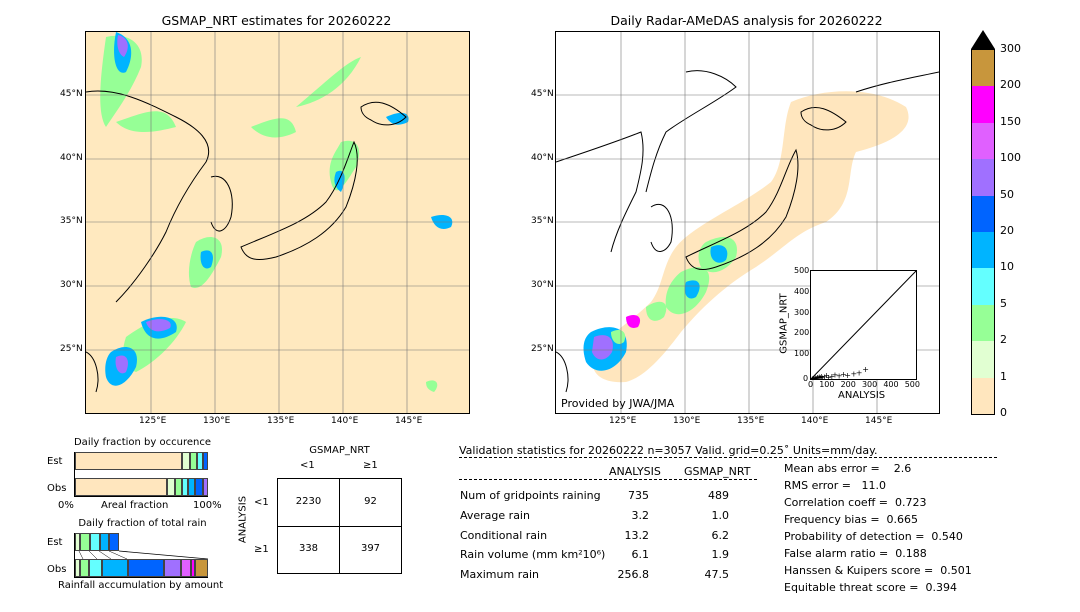 This screenshot has height=612, width=1080. Describe the element at coordinates (1020, 232) in the screenshot. I see `colorbar-ticks: 300 200 150 100 50 20 10 5 2 1 0` at that location.